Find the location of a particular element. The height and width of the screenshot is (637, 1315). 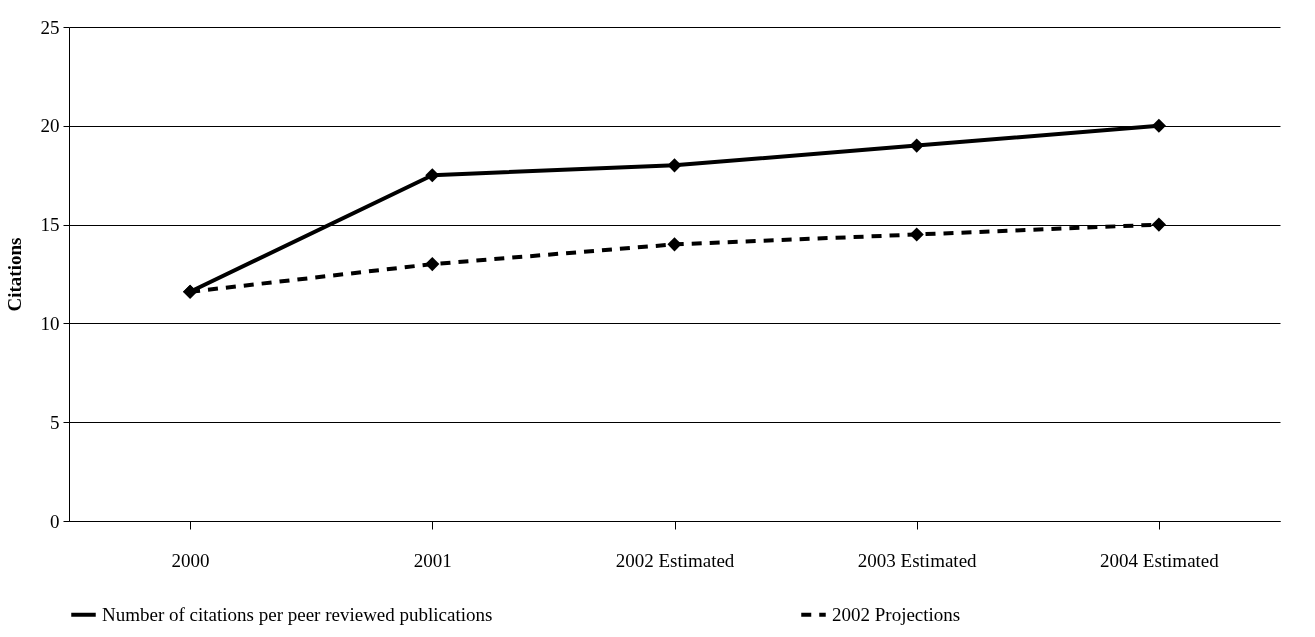

x-tick-label: 2003 Estimated is located at coordinates (917, 560).